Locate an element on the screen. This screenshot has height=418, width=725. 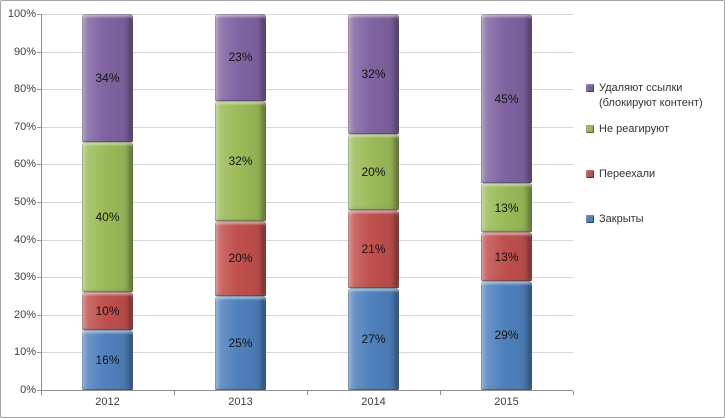
bar-segment: 34% is located at coordinates (107, 78).